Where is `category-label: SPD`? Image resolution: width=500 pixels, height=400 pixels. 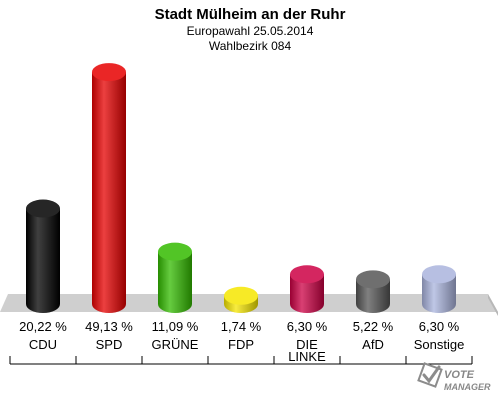
category-label: SPD is located at coordinates (109, 344).